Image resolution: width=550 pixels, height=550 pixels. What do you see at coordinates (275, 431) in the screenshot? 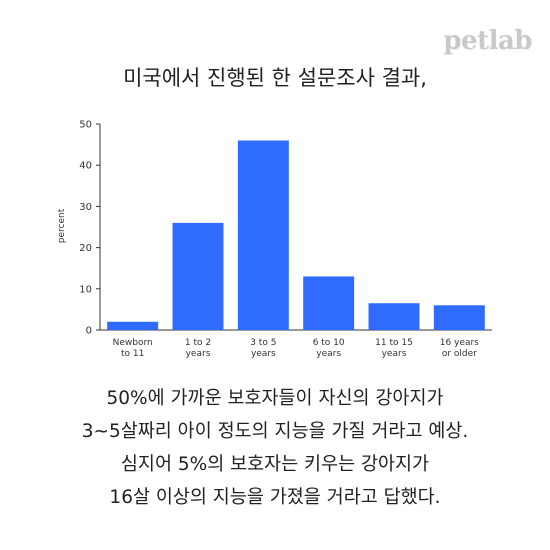
I see `body-line: 3~5살짜리 아이 정도의 지능을 가질 거라고 예상.` at bounding box center [275, 431].